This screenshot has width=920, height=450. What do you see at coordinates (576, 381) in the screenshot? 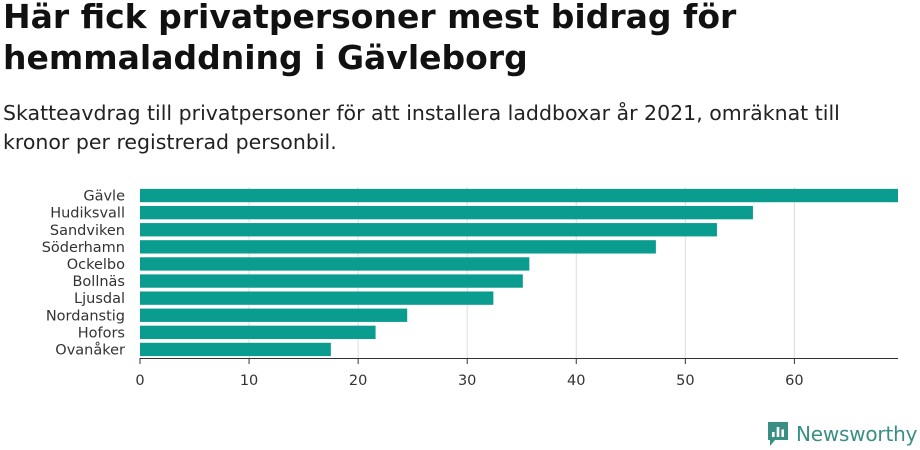
I see `x-tick-label: 40` at bounding box center [576, 381].